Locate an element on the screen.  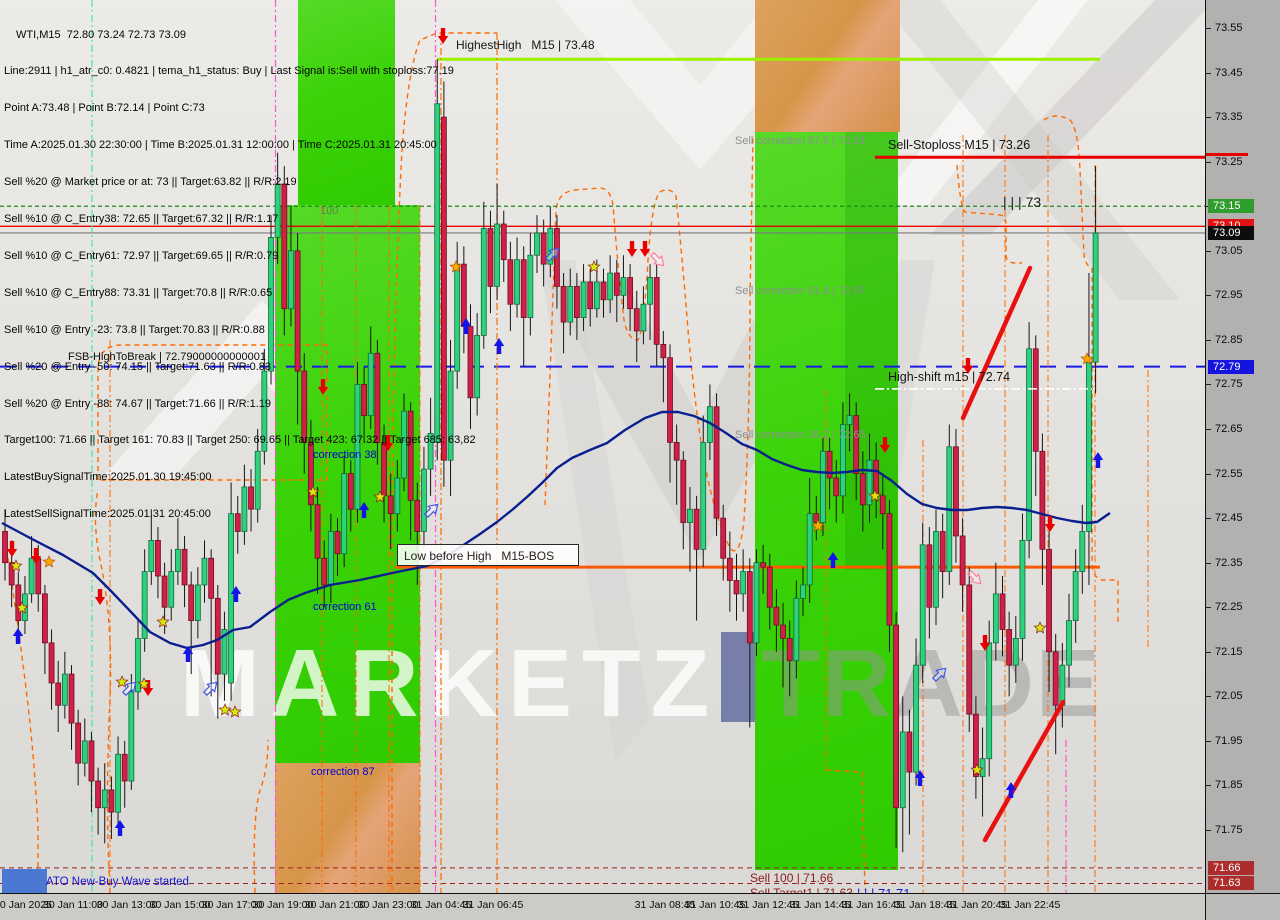
correction-zone-orange is located at coordinates (827, 66).